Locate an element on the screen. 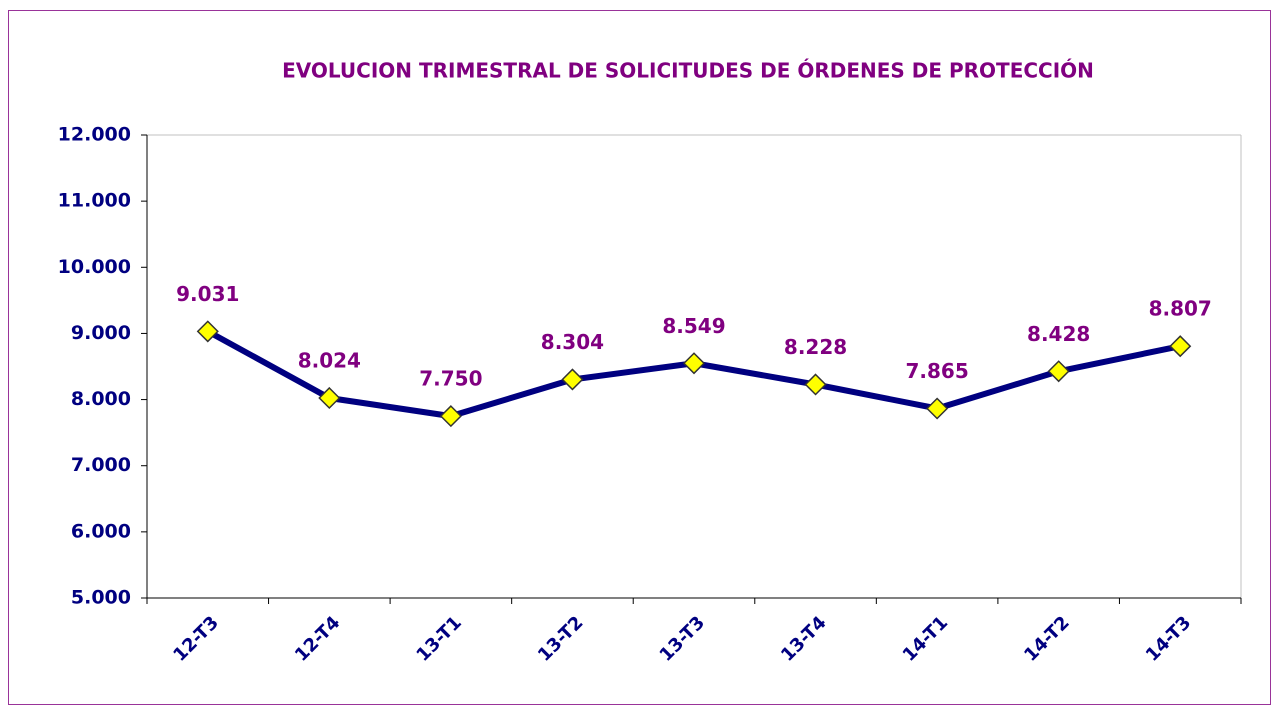 Image resolution: width=1279 pixels, height=714 pixels. y-tick-label: 9.000 is located at coordinates (101, 333).